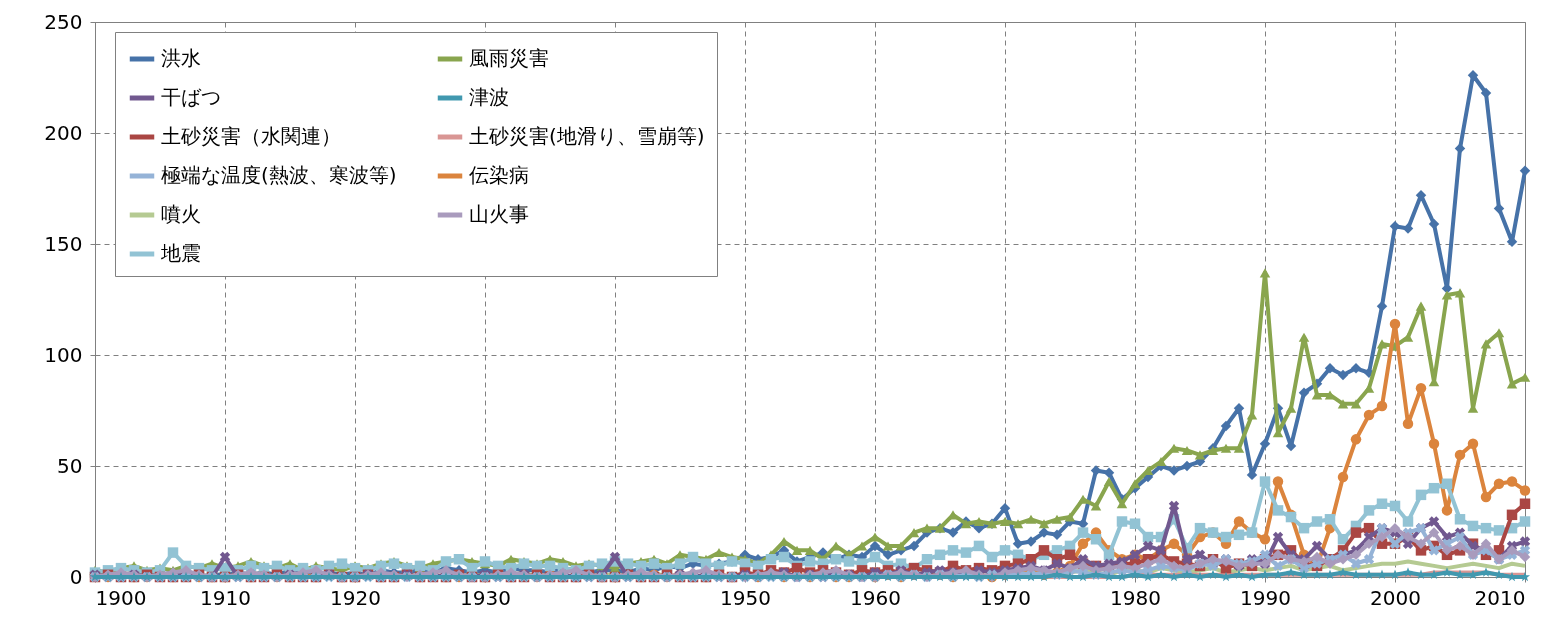 The image size is (1564, 637). What do you see at coordinates (1135, 597) in the screenshot?
I see `x-tick-label: 1980` at bounding box center [1135, 597].